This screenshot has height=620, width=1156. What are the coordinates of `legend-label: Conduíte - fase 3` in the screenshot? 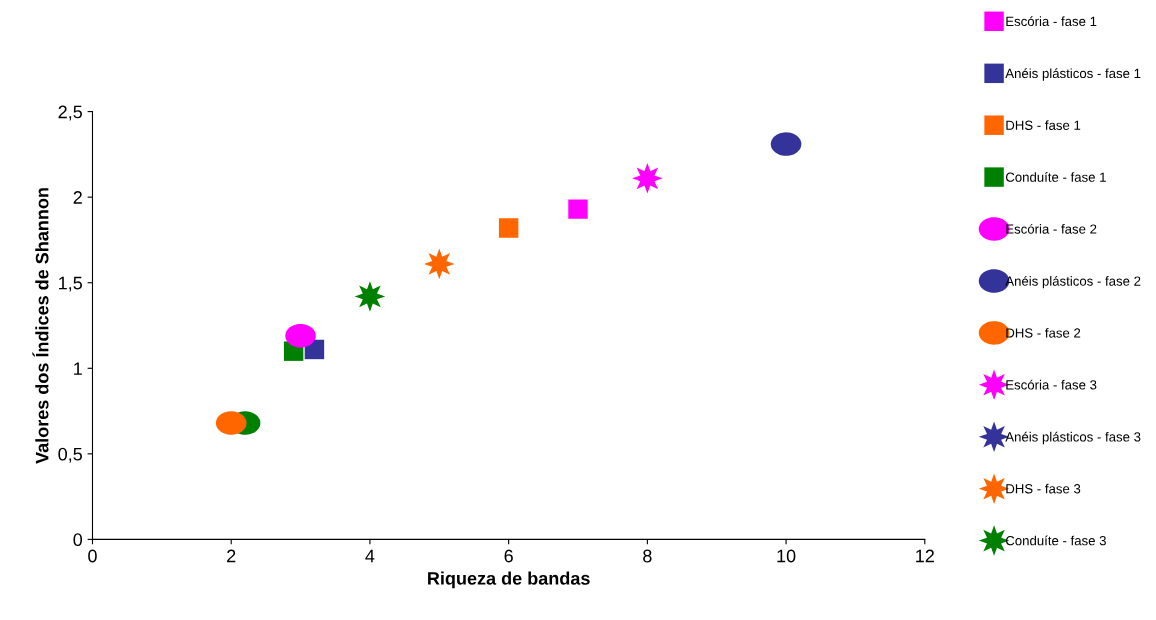 It's located at (1055, 540).